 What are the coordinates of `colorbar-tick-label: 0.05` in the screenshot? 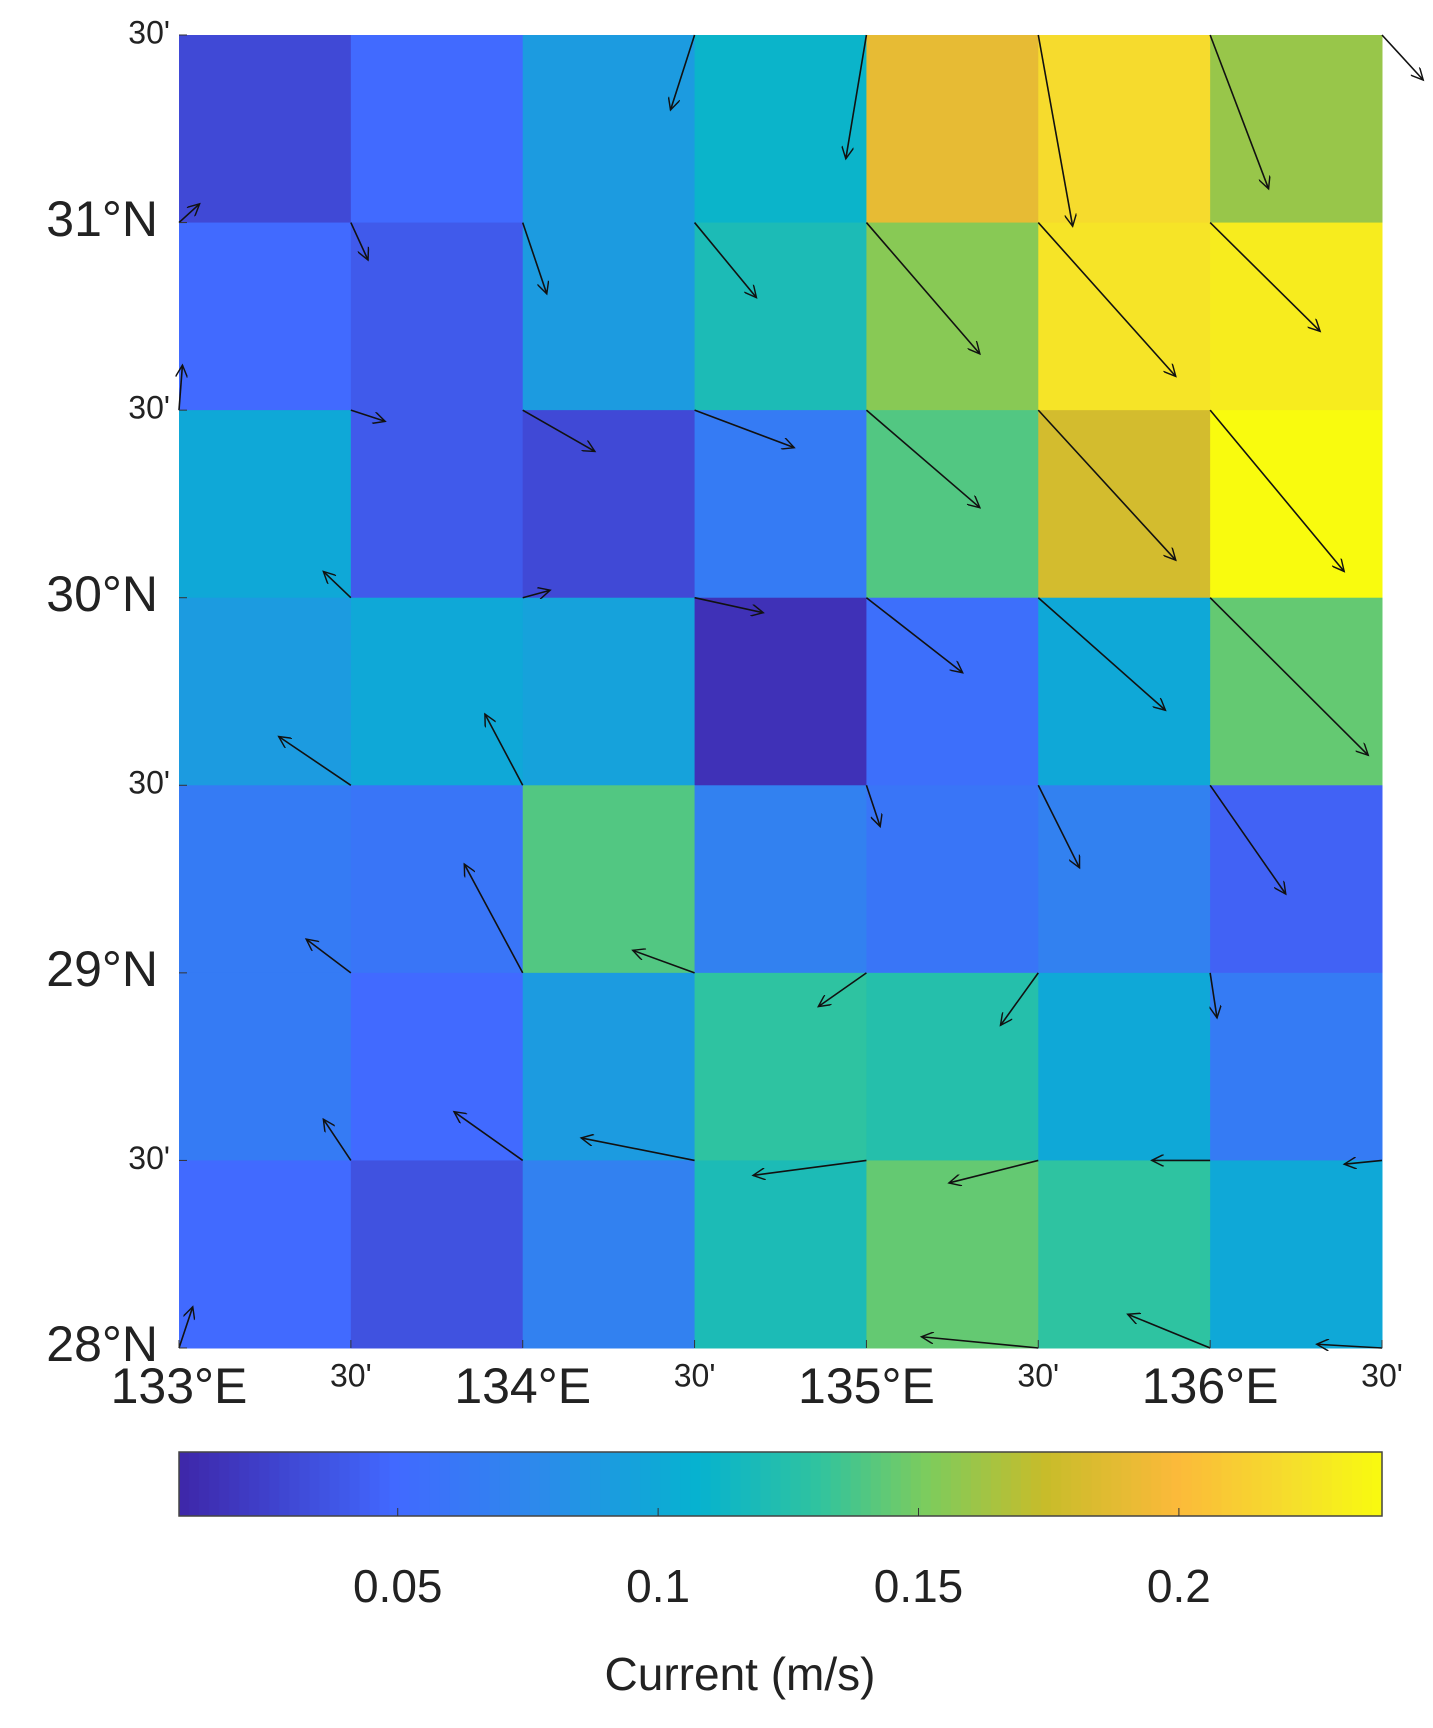 It's located at (398, 1586).